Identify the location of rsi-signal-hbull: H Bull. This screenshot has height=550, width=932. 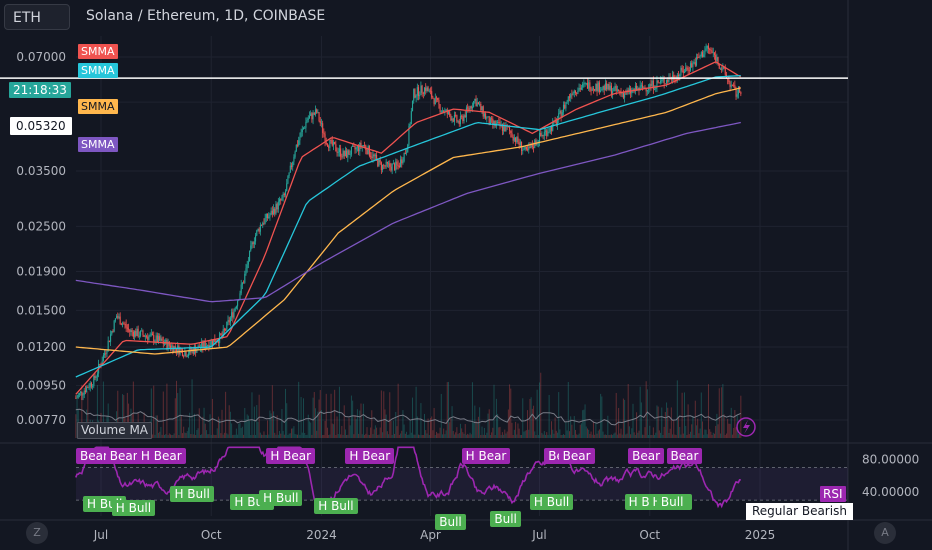
(192, 494).